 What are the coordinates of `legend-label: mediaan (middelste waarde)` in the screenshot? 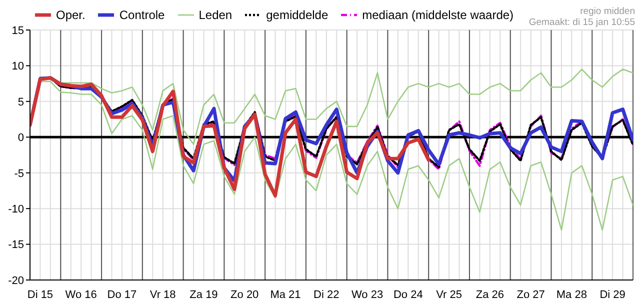 It's located at (438, 15).